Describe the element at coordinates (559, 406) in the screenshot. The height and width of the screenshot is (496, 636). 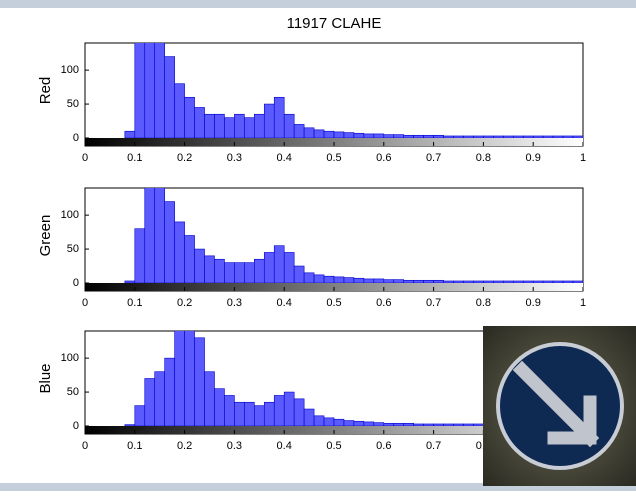
I see `sign-image` at that location.